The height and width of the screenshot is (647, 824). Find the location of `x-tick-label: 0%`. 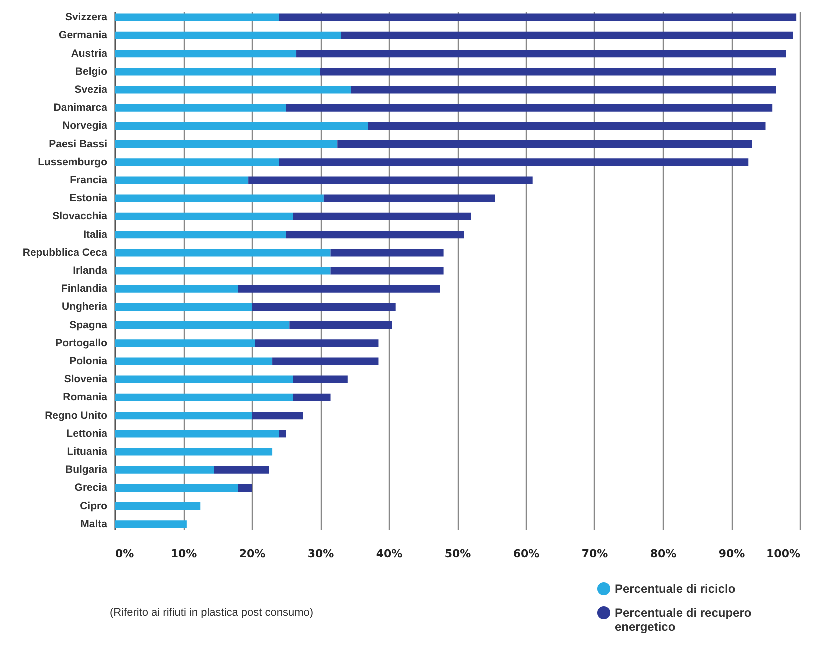

x-tick-label: 0% is located at coordinates (125, 554).